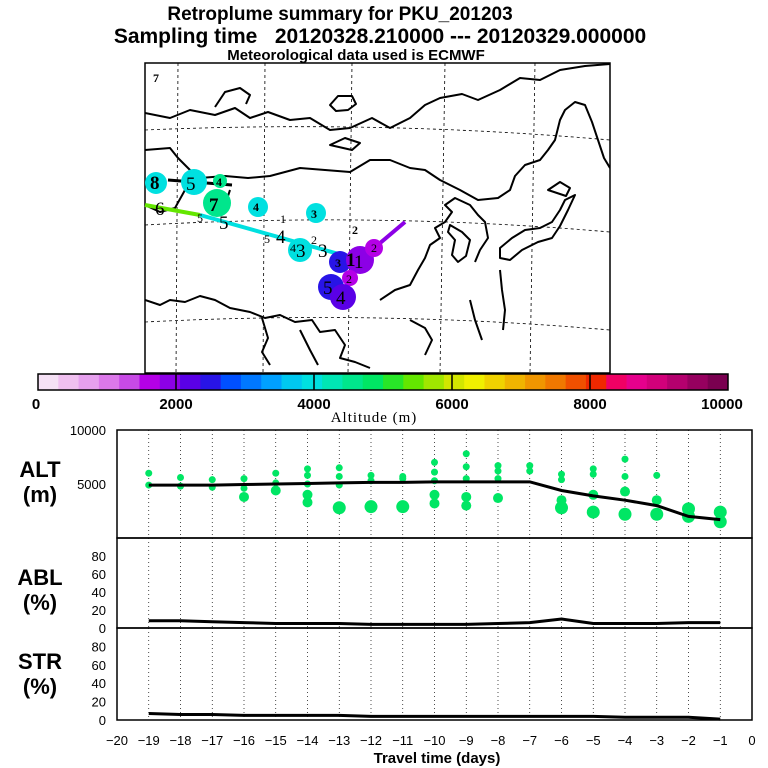  Describe the element at coordinates (466, 740) in the screenshot. I see `x-tick-label: −9` at that location.